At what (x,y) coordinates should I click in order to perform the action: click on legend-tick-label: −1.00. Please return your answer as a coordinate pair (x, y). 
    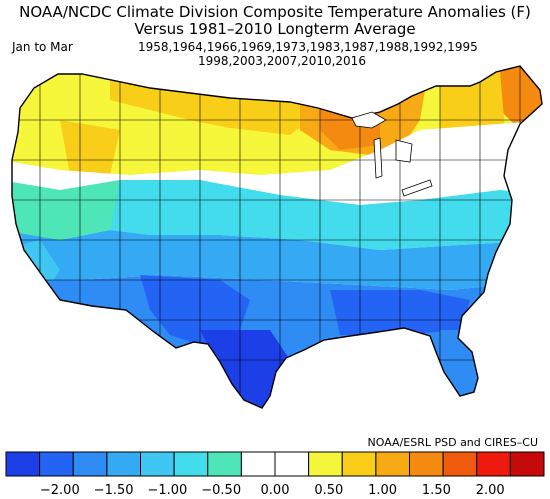
    Looking at the image, I should click on (167, 490).